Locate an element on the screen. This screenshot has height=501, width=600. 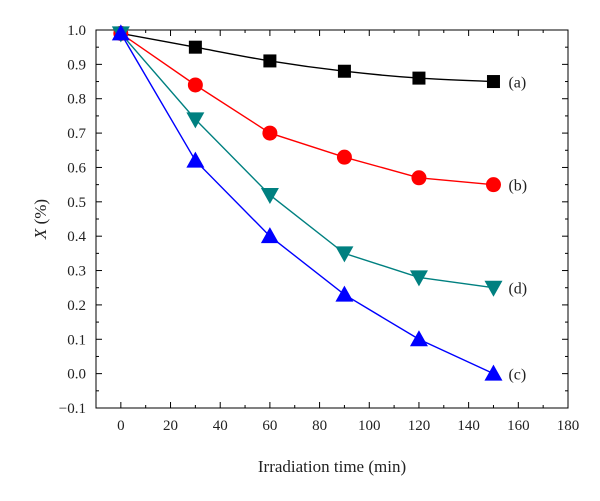
x-tick-label: 180 is located at coordinates (568, 426).